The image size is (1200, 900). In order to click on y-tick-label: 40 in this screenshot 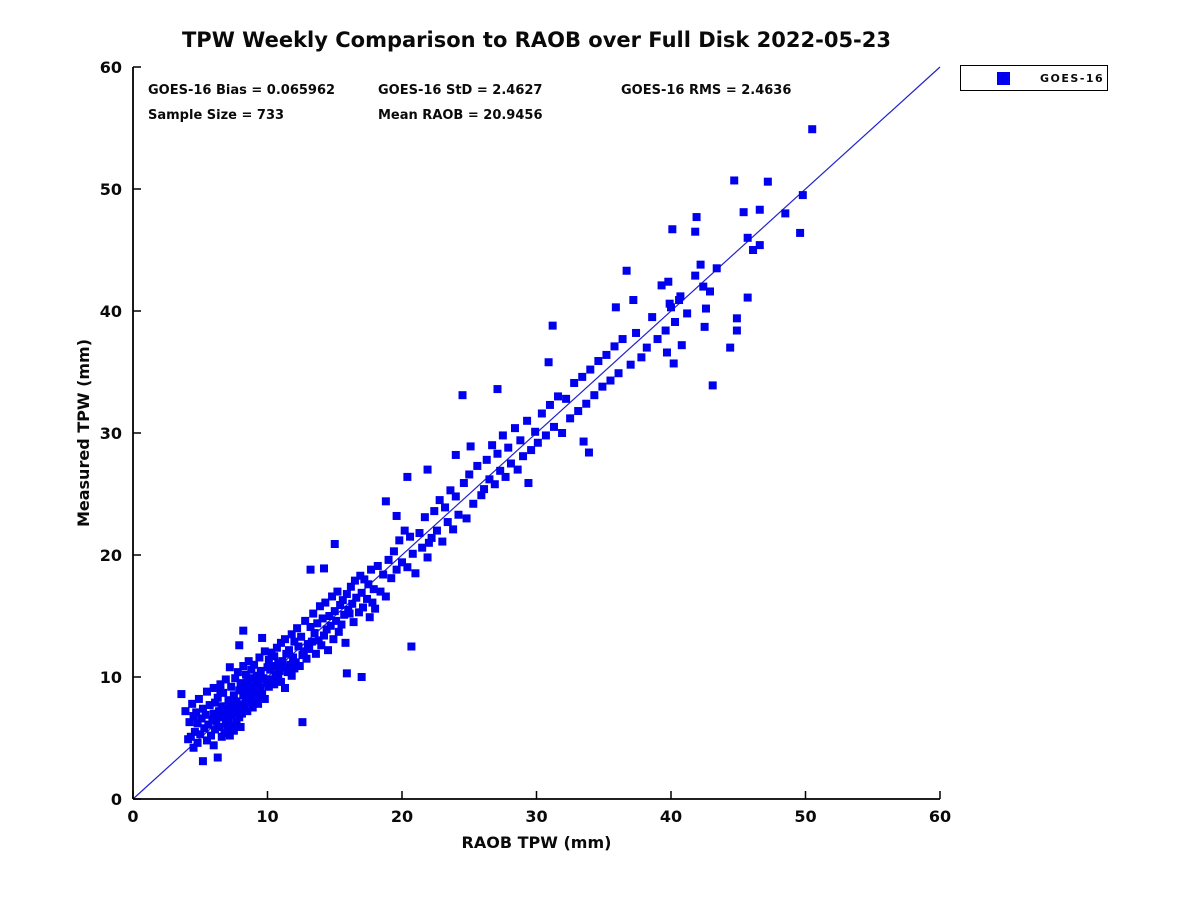, I will do `click(111, 311)`.